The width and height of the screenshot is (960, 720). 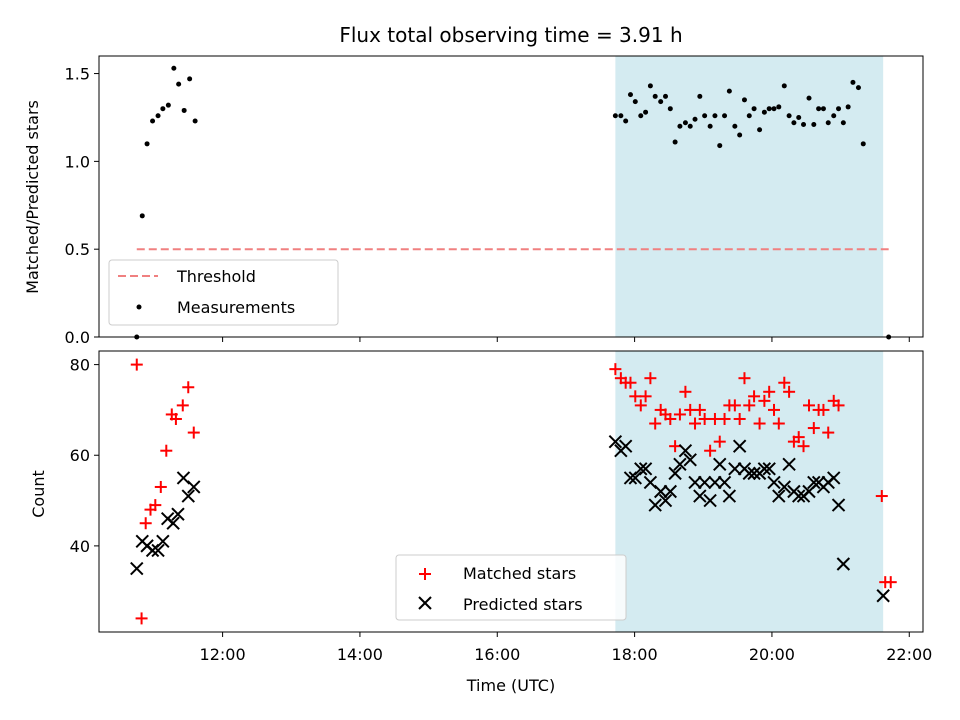 I want to click on y-tick-label: 40, so click(x=80, y=546).